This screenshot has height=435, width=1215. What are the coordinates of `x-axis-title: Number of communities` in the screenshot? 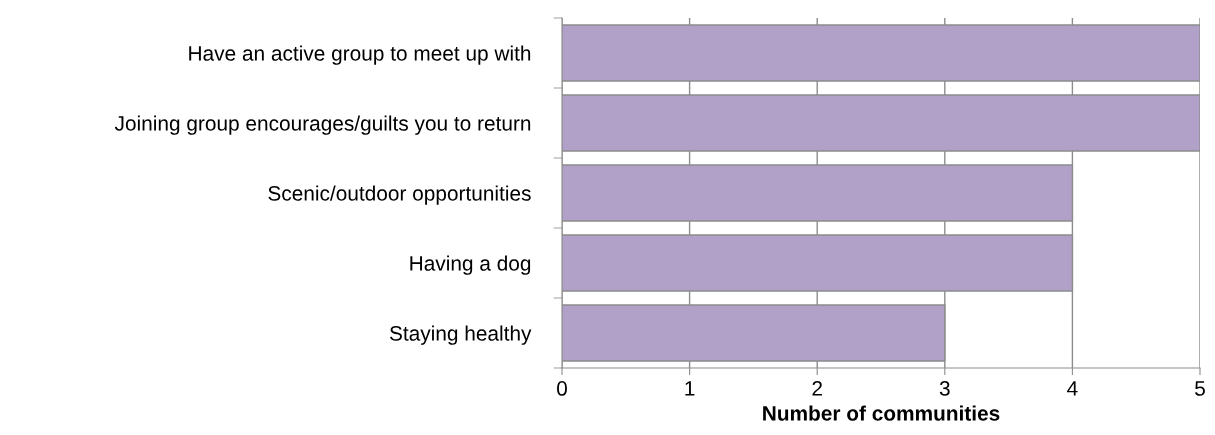 It's located at (881, 413).